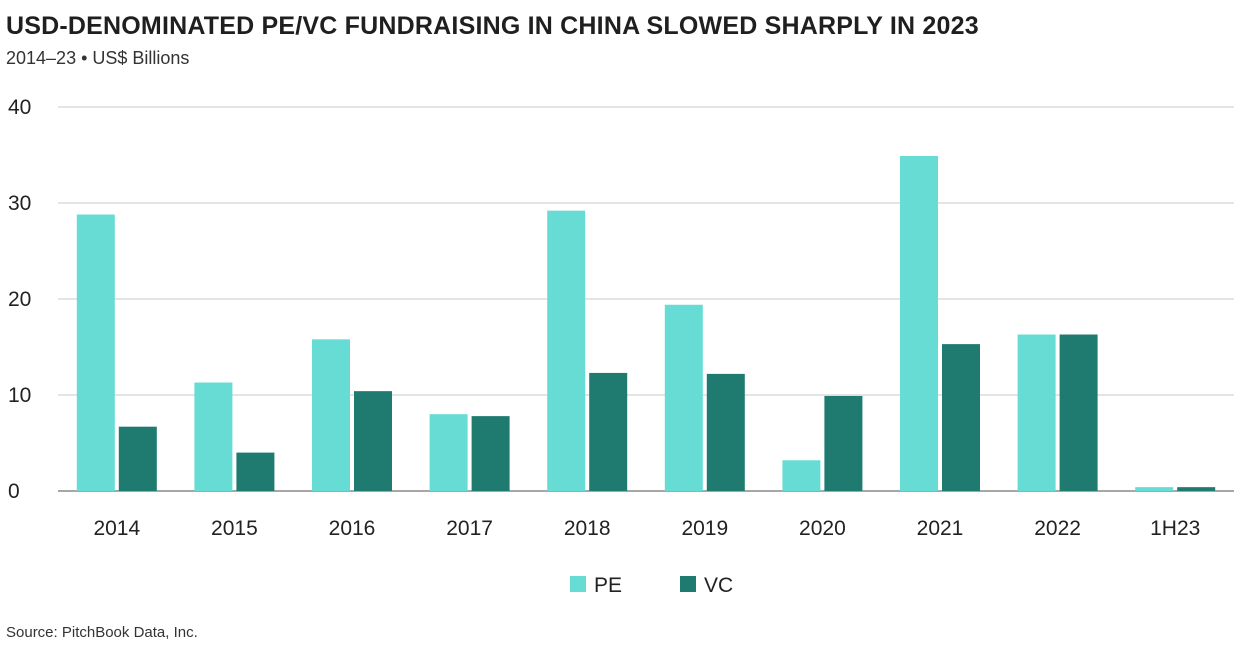 This screenshot has height=646, width=1242. Describe the element at coordinates (1196, 489) in the screenshot. I see `bar-vc-1h23` at that location.